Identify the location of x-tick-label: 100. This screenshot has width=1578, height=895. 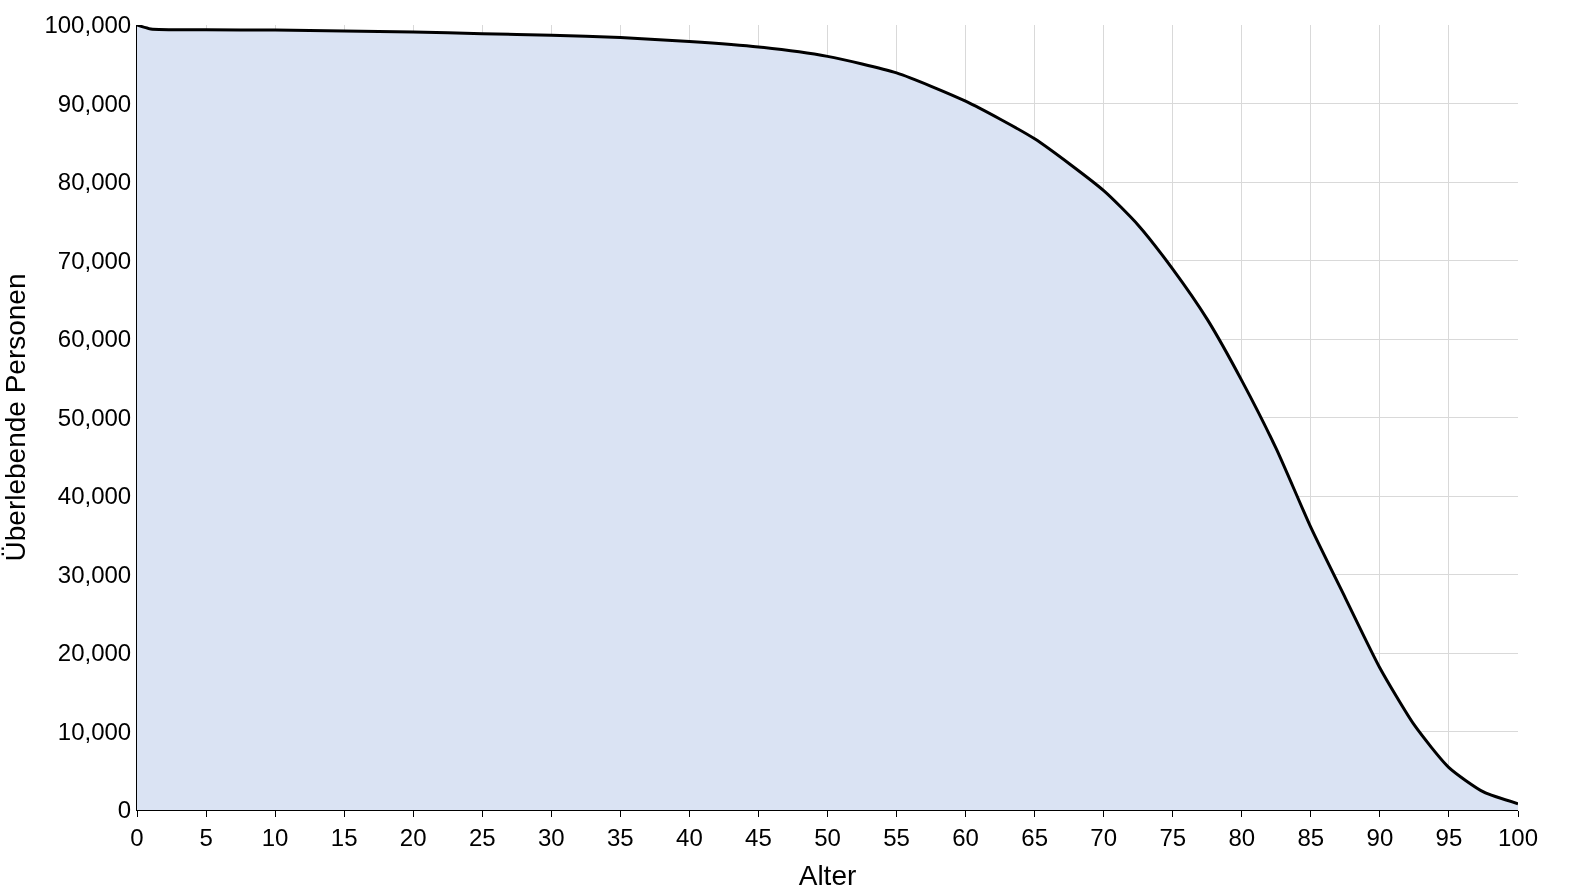
(1518, 837).